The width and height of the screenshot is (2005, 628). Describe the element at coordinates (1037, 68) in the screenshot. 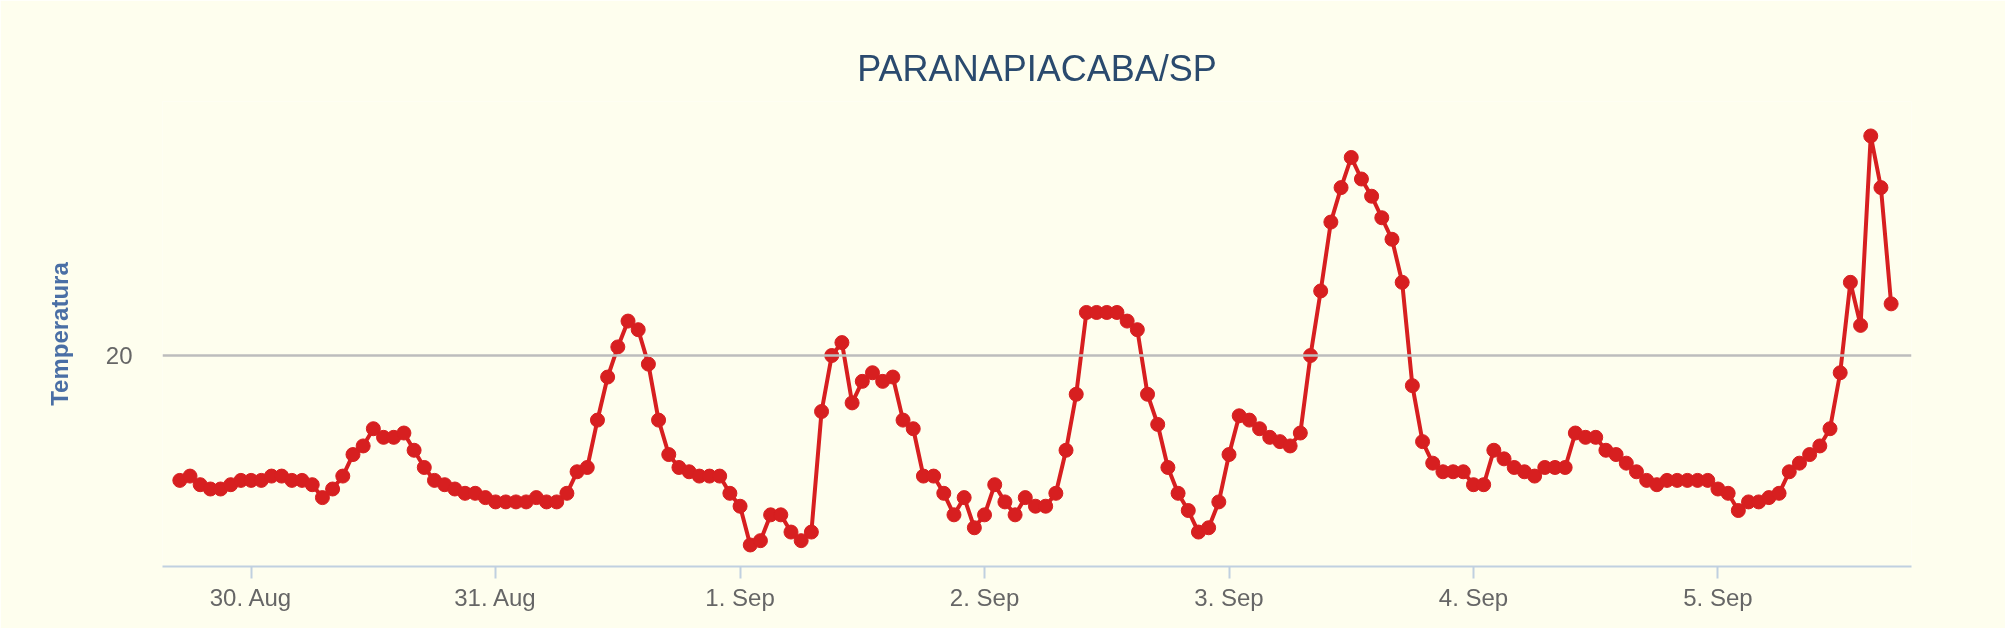

I see `chart-title: PARANAPIACABA/SP` at that location.